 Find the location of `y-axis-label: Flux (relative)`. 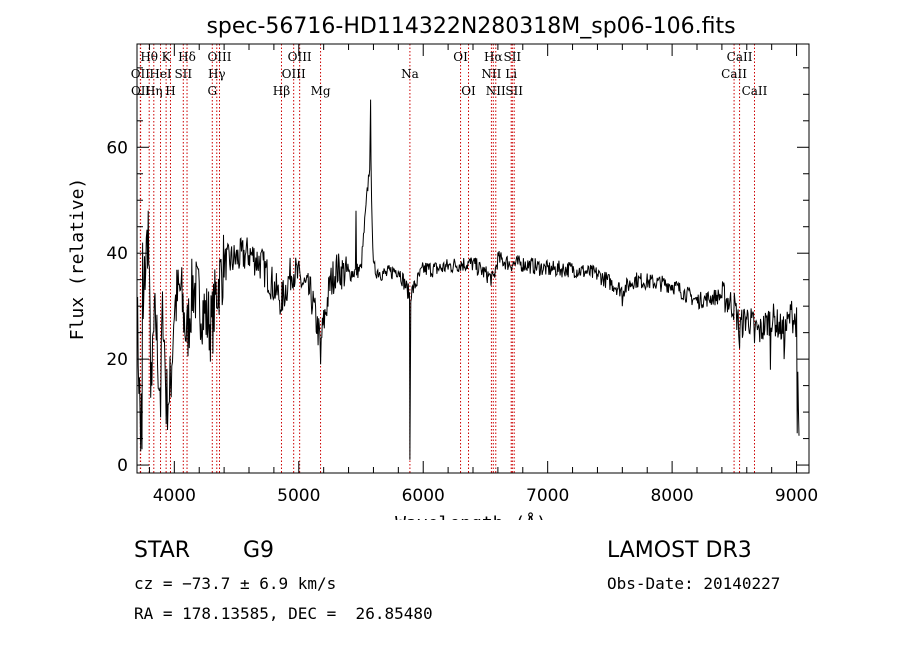

y-axis-label: Flux (relative) is located at coordinates (77, 259).